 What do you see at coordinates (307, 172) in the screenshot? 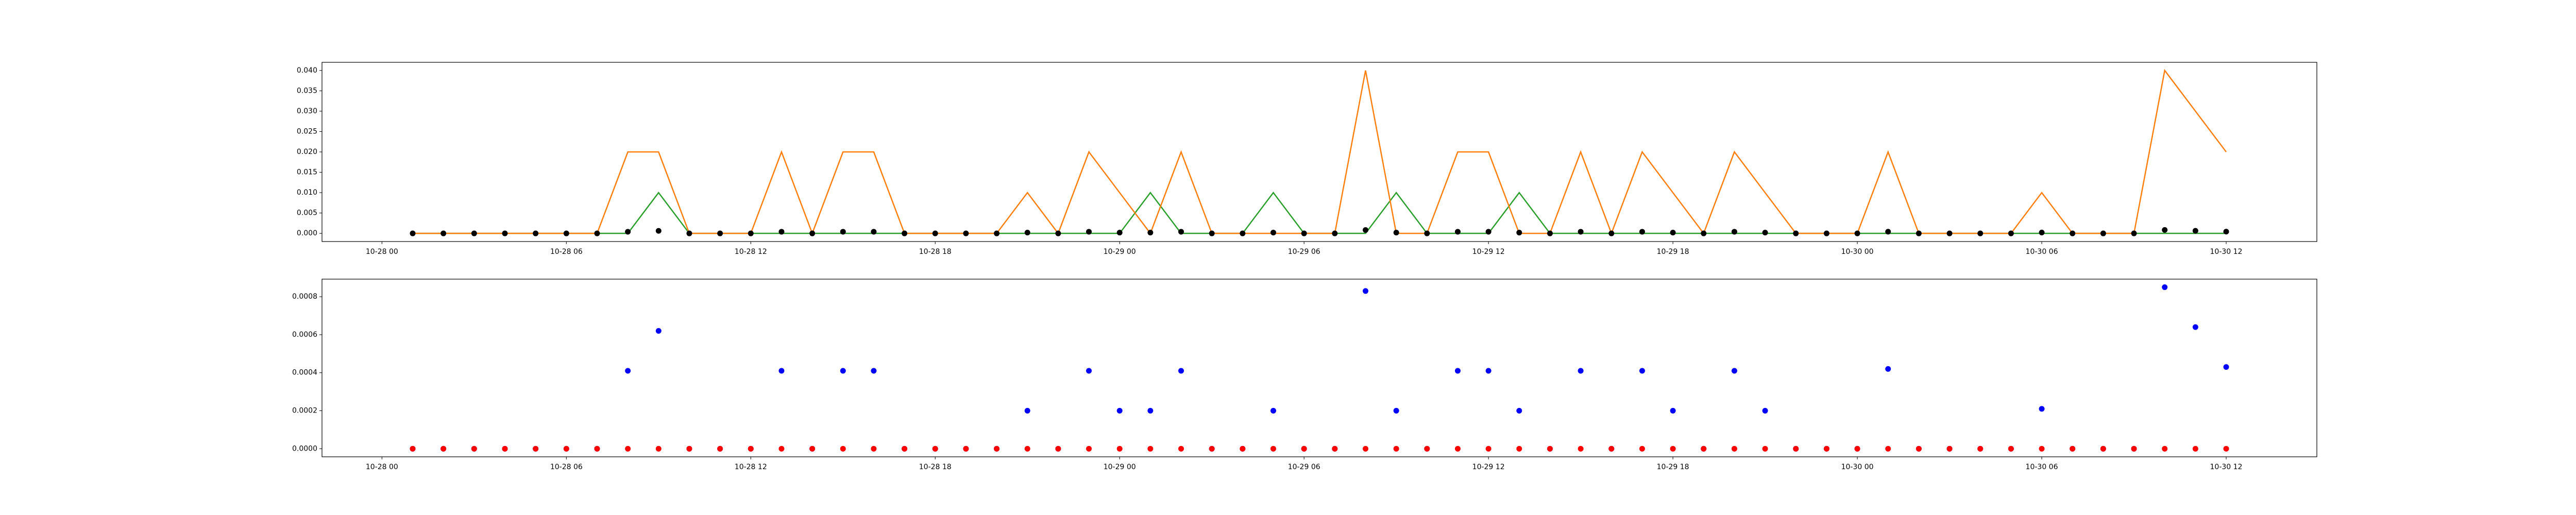
I see `y-tick-label: 0.015` at bounding box center [307, 172].